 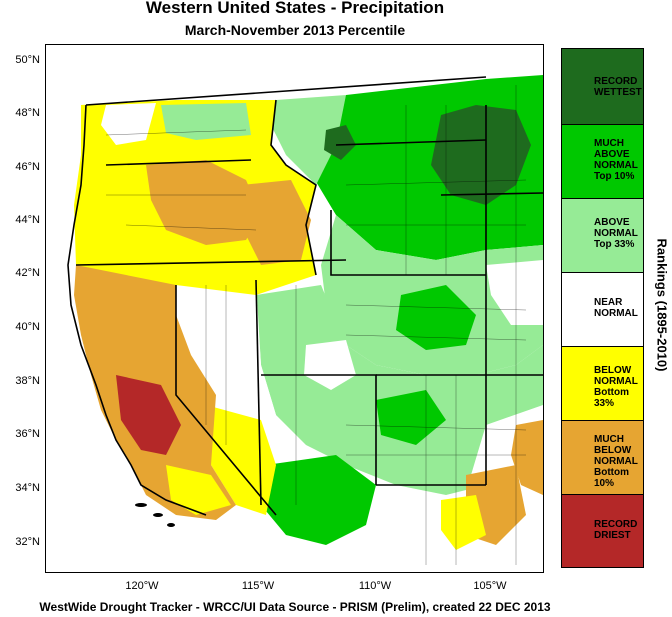 What do you see at coordinates (27, 113) in the screenshot?
I see `lat-label-48: 48°N` at bounding box center [27, 113].